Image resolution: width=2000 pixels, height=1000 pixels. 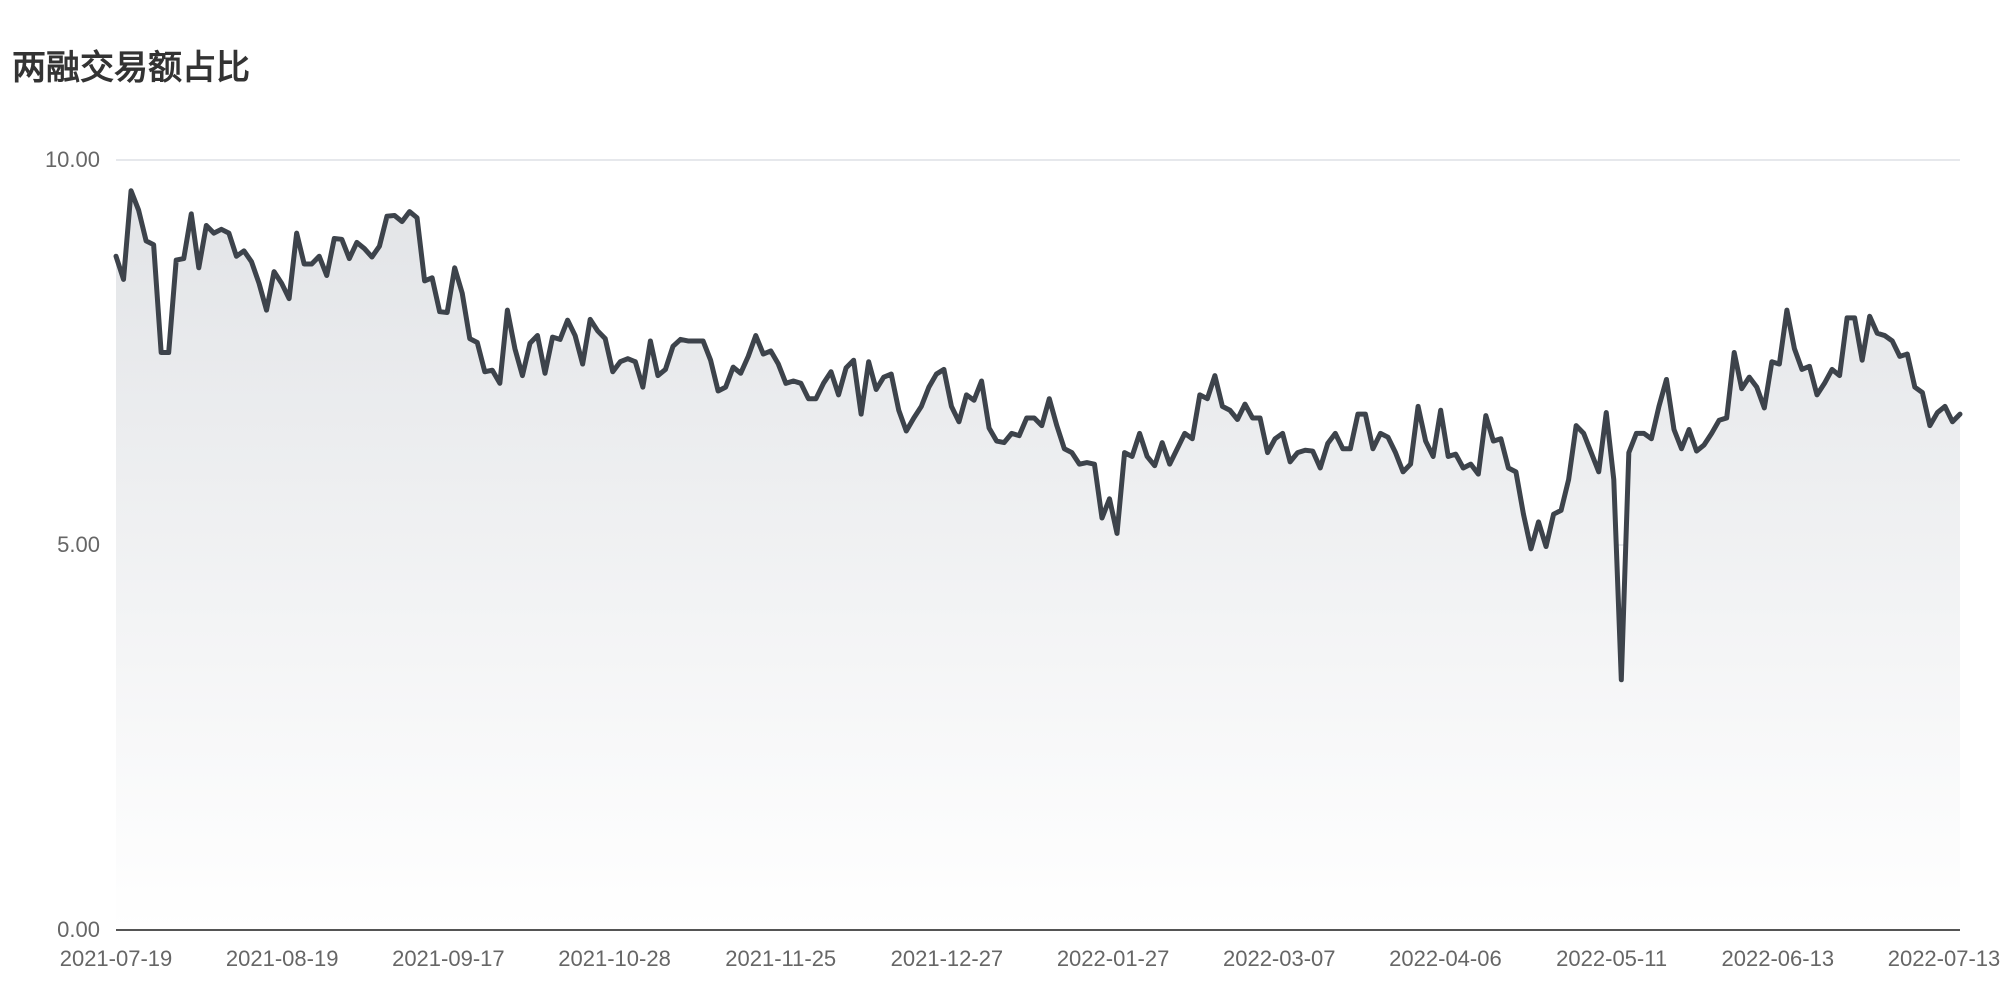 What do you see at coordinates (78, 544) in the screenshot?
I see `y-tick-label: 5.00` at bounding box center [78, 544].